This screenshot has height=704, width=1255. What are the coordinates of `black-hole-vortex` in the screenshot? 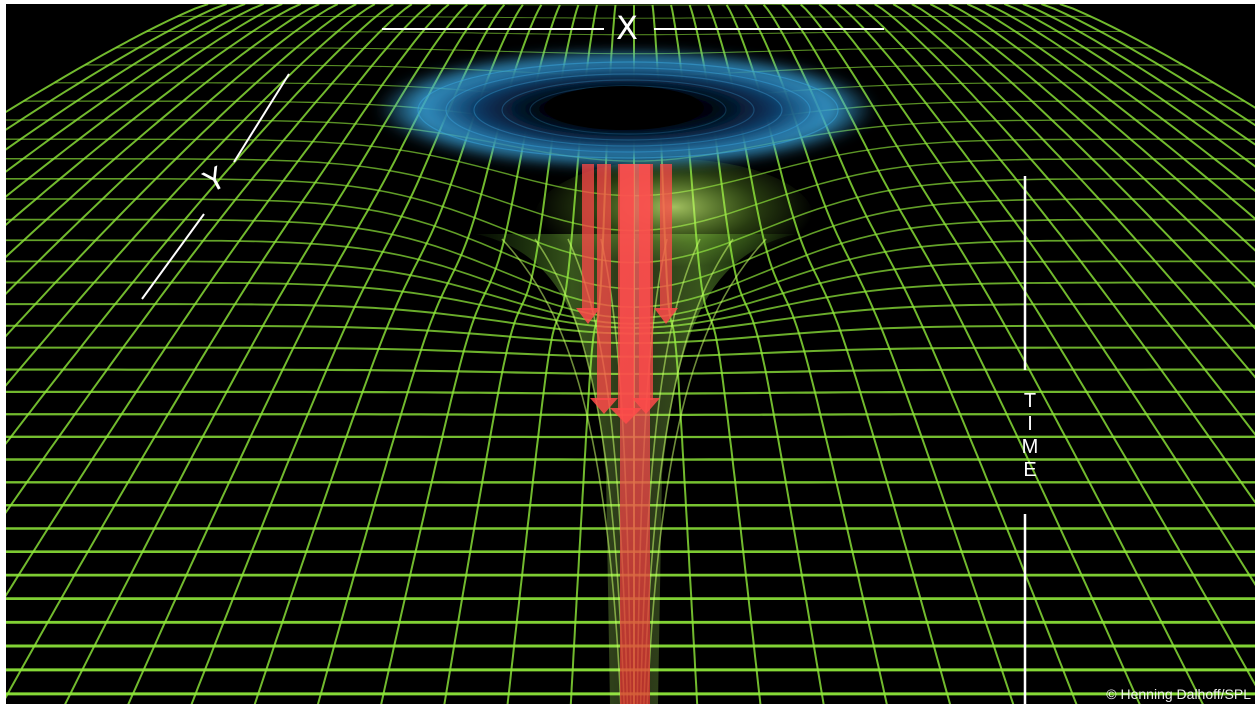 It's located at (626, 109).